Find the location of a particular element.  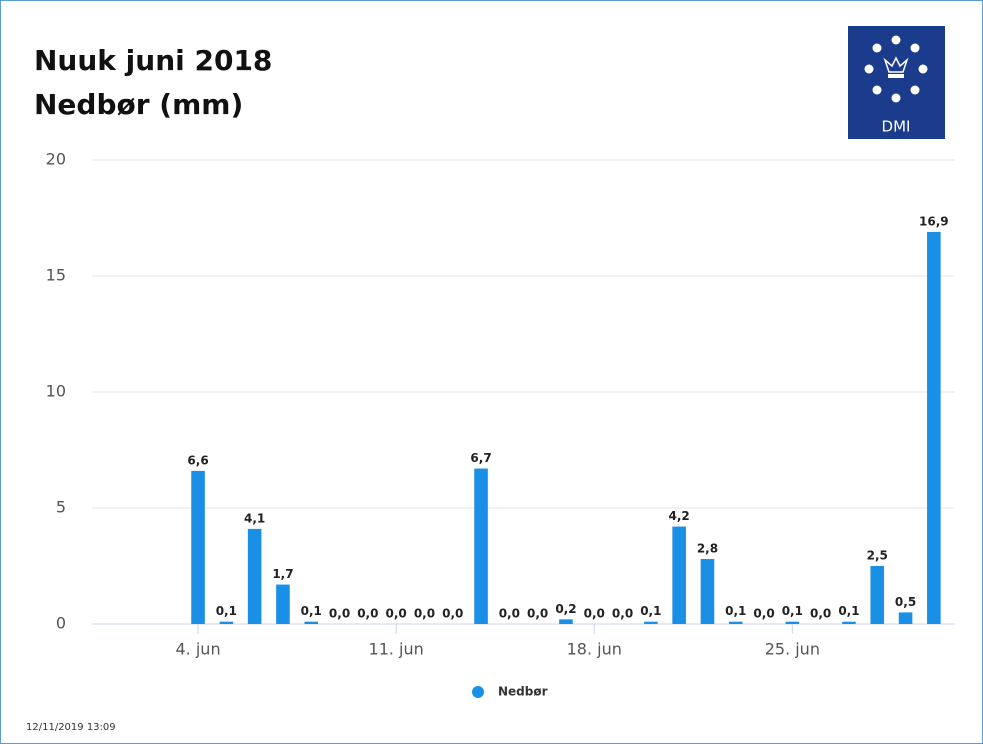

value-label: 1,7 is located at coordinates (282, 574).